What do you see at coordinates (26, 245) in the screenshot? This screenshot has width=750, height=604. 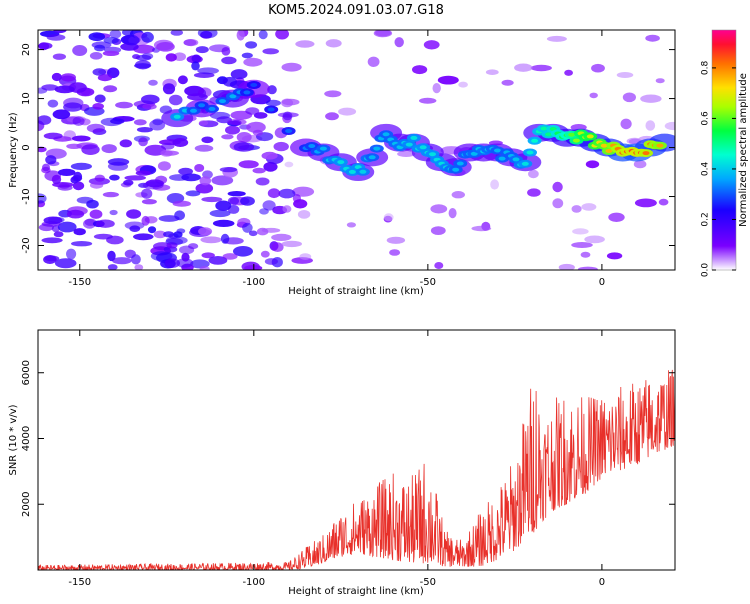 I see `y-tick-label: -20` at bounding box center [26, 245].